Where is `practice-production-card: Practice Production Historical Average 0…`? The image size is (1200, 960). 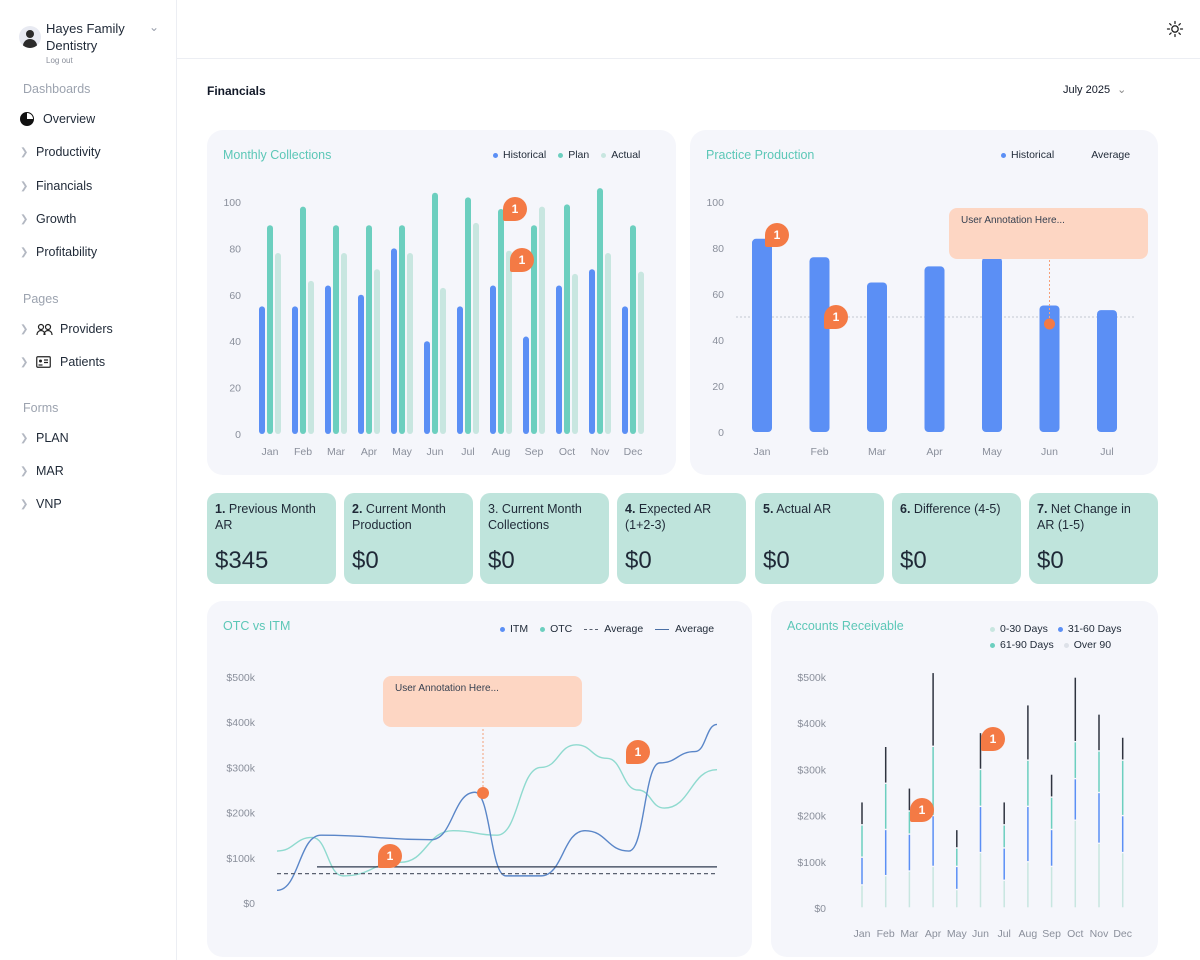
practice-production-card: Practice Production Historical Average 0… is located at coordinates (924, 302).